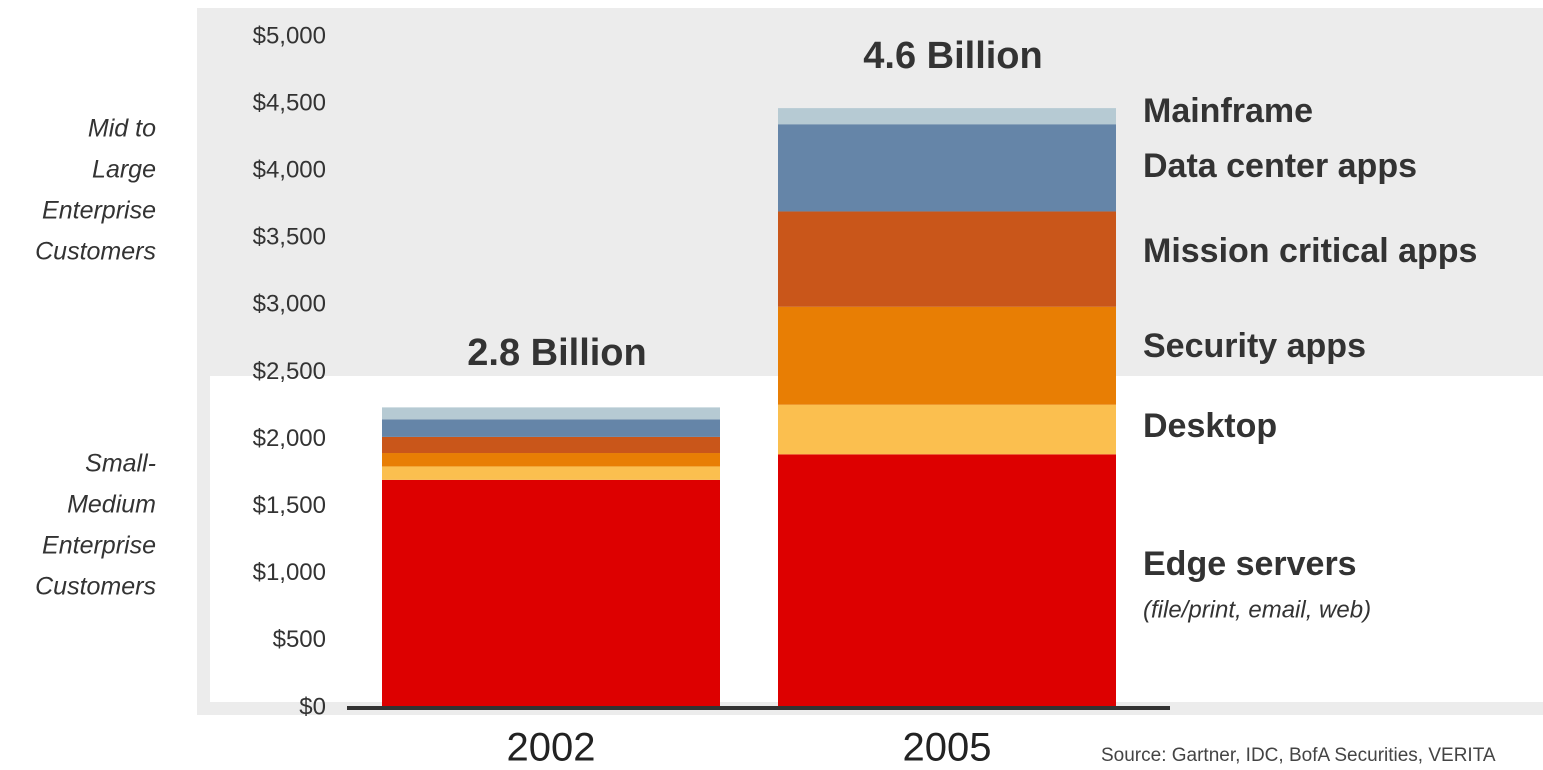 The width and height of the screenshot is (1543, 770). I want to click on y-tick-label: $2,500, so click(289, 371).